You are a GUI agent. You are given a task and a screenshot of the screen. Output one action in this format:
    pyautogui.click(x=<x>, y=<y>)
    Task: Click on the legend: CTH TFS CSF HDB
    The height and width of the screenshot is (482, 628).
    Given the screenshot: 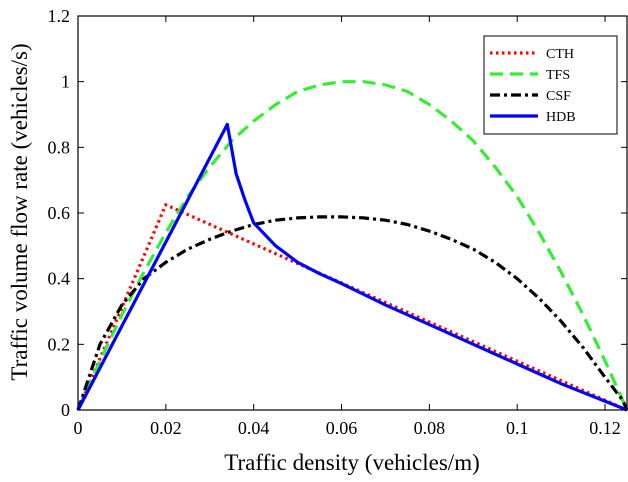 What is the action you would take?
    pyautogui.click(x=550, y=85)
    